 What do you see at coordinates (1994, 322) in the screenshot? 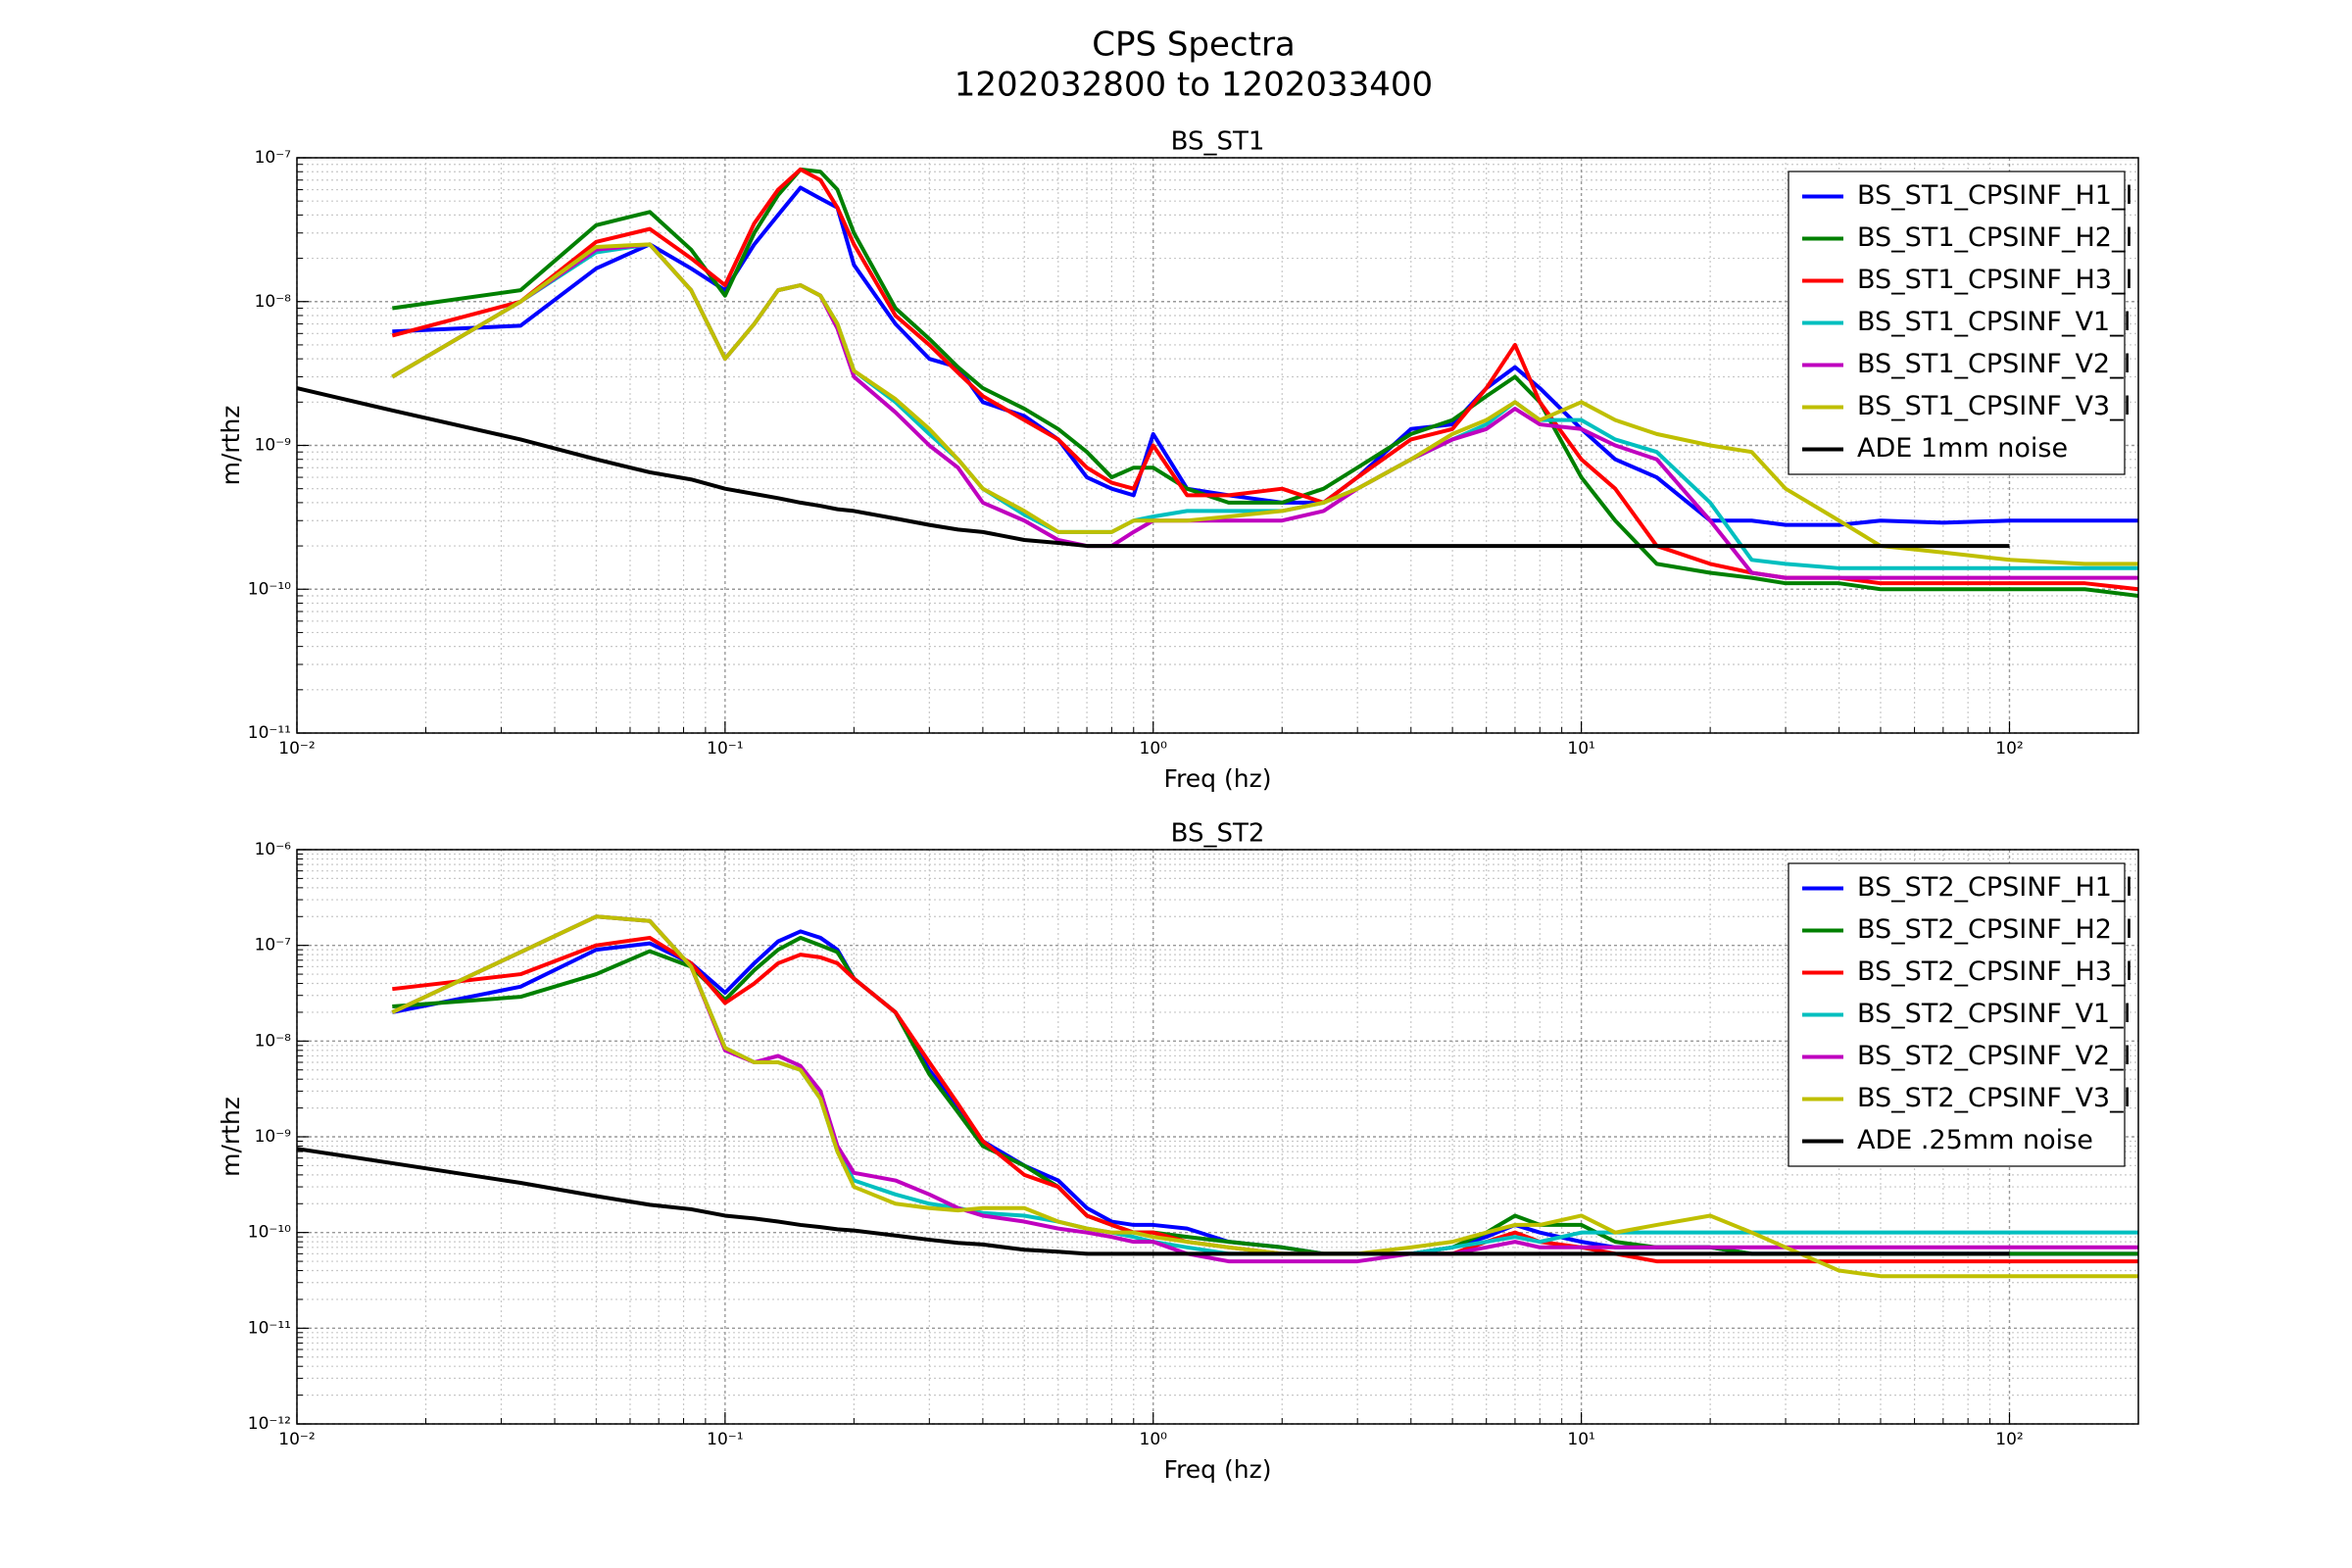
I see `legend-label: BS_ST1_CPSINF_V1_I` at bounding box center [1994, 322].